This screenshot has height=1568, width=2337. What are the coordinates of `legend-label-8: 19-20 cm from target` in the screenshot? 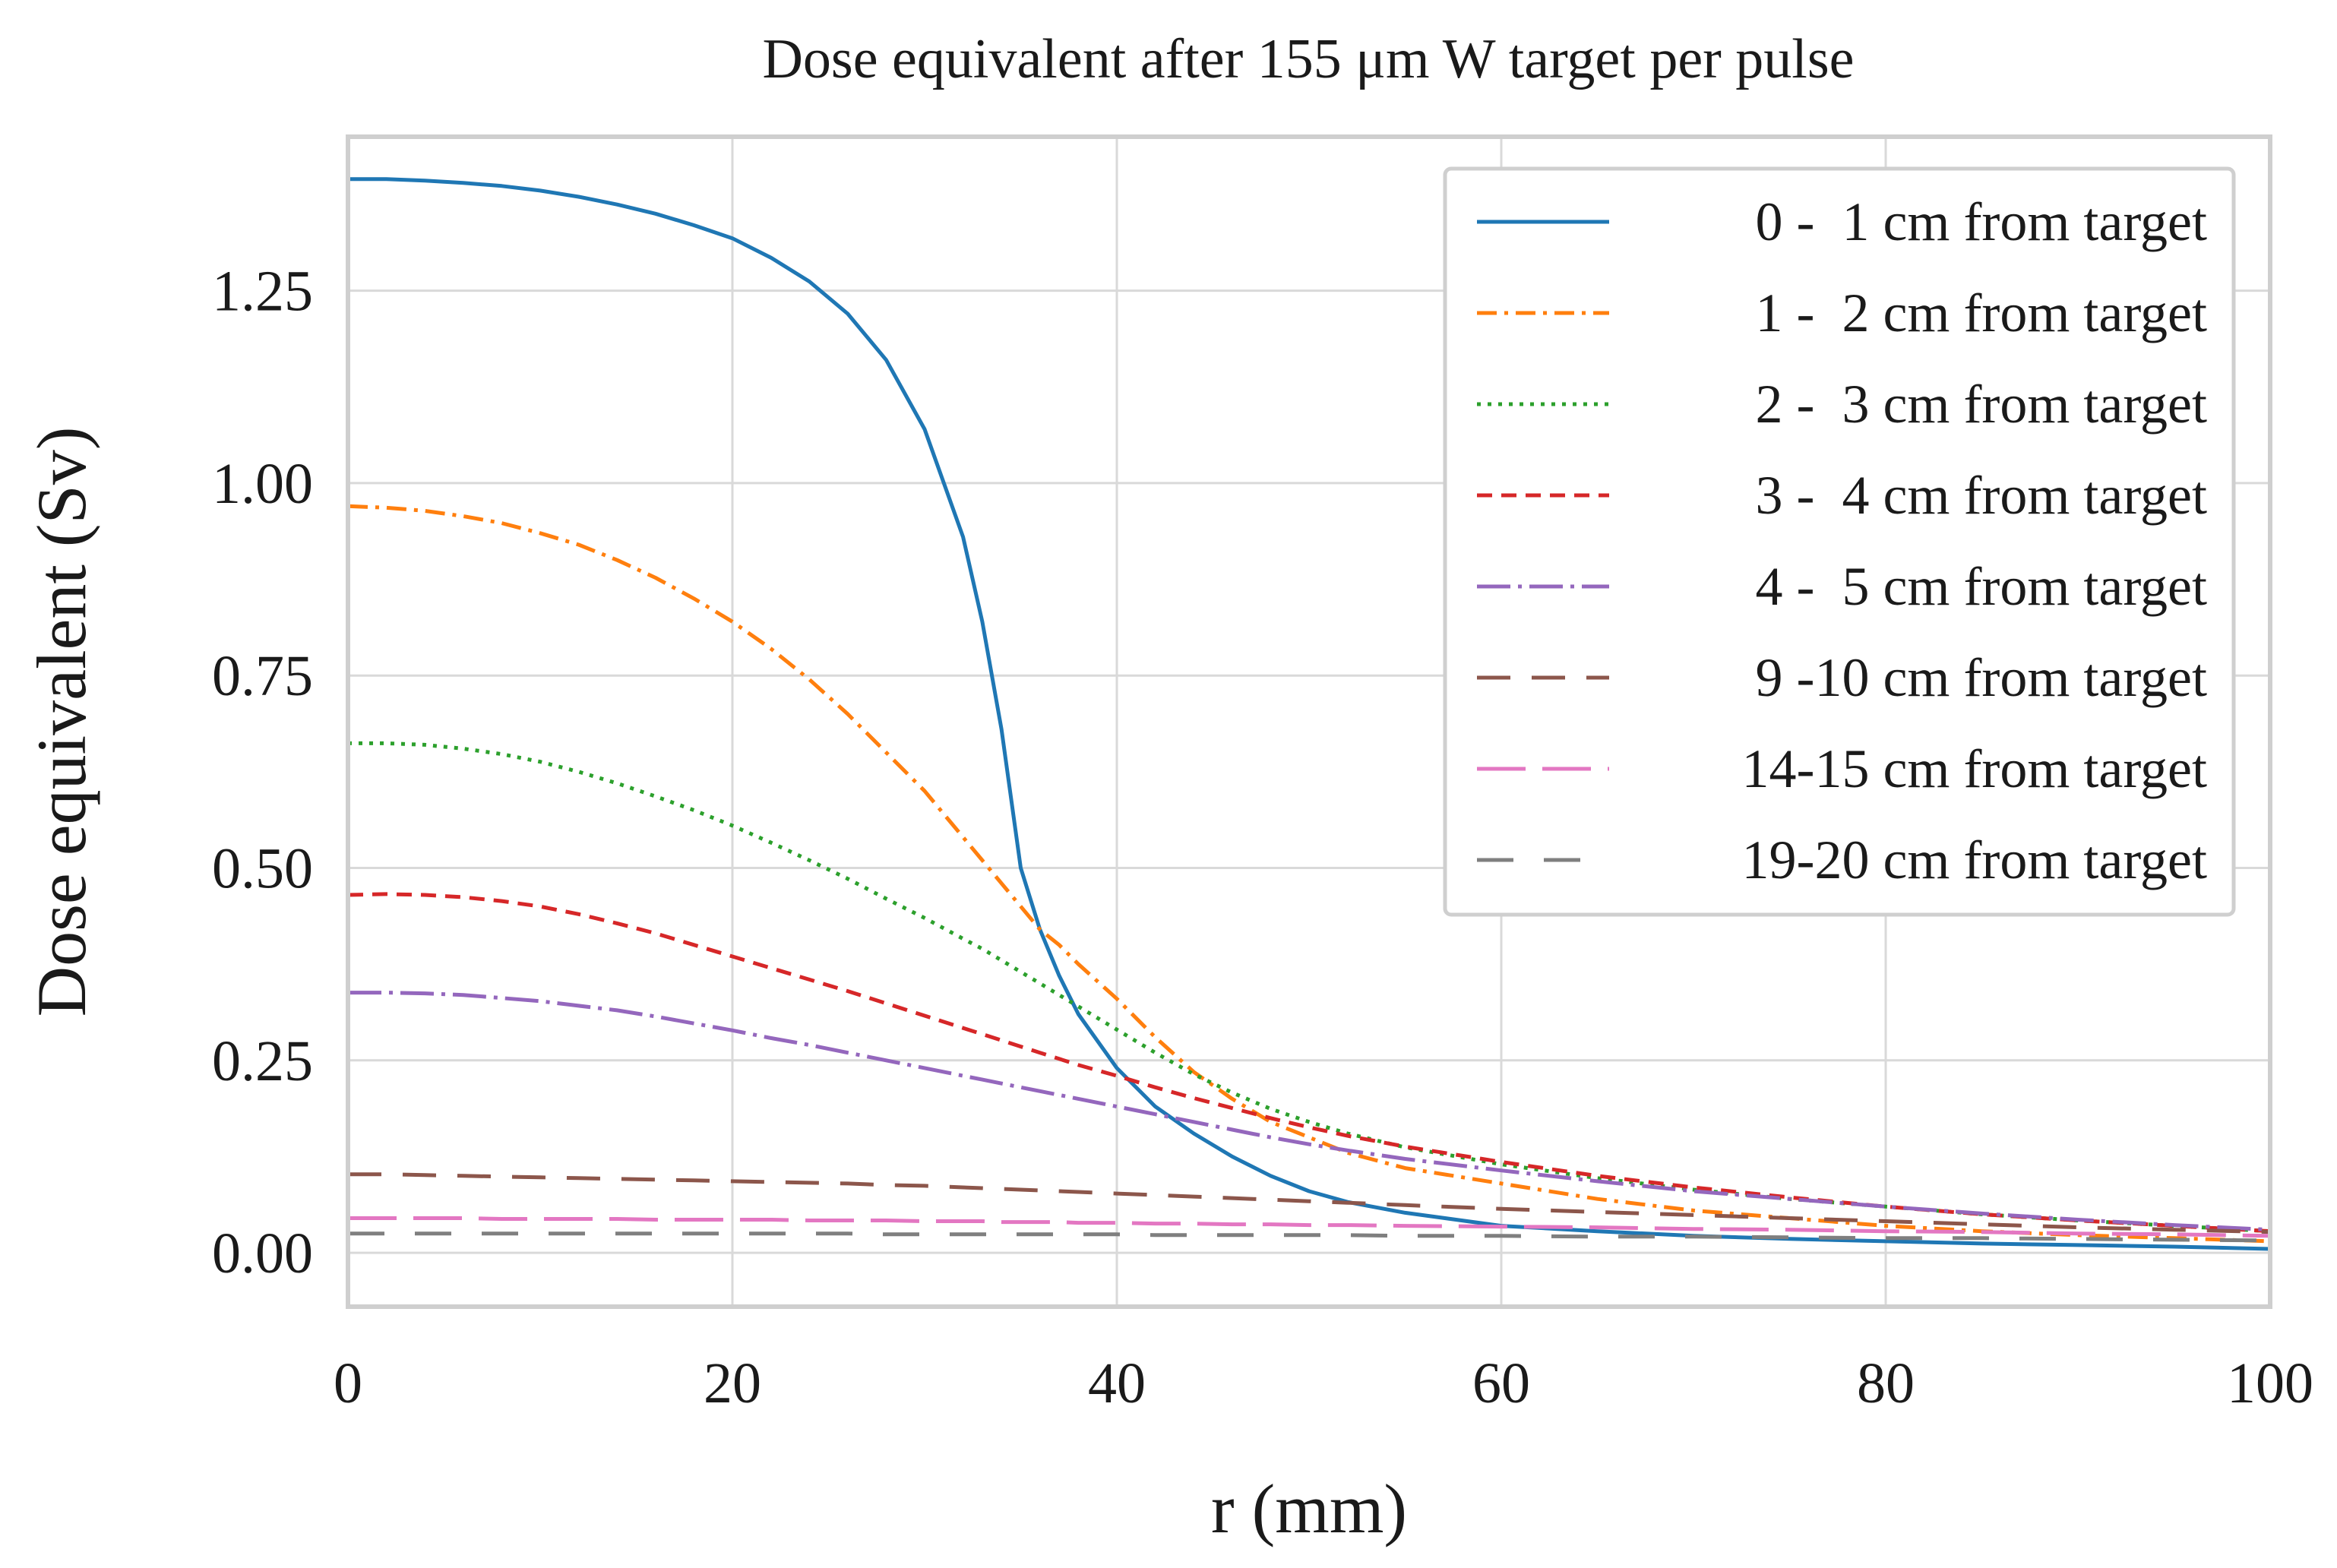 It's located at (1975, 860).